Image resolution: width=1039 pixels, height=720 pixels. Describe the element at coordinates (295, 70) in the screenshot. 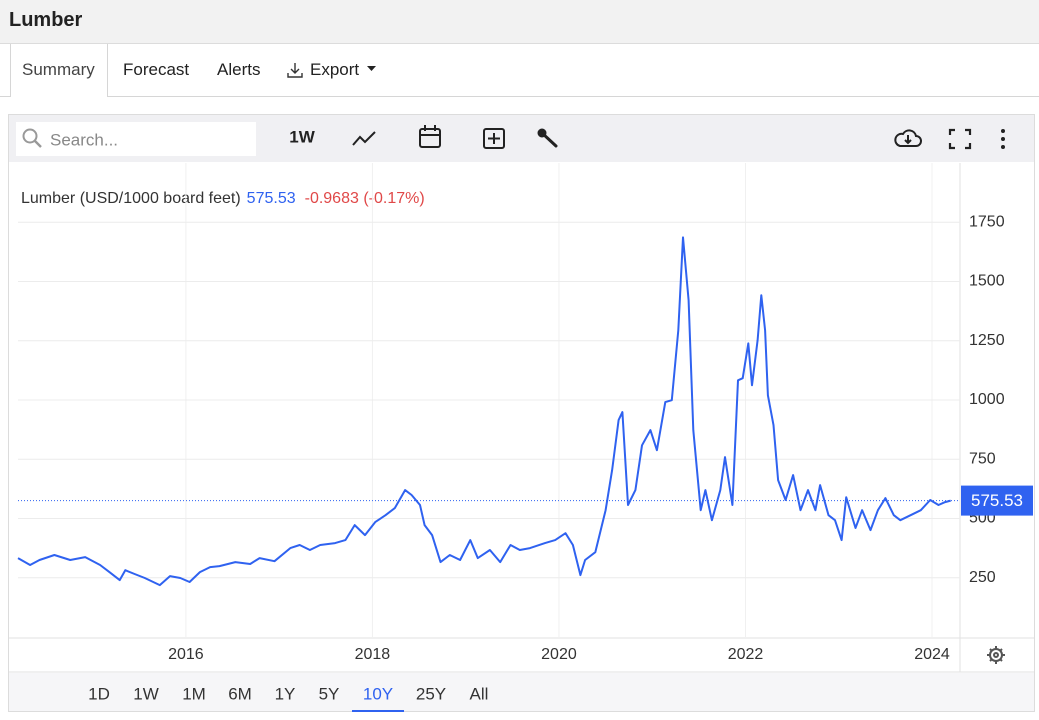

I see `export-icon` at that location.